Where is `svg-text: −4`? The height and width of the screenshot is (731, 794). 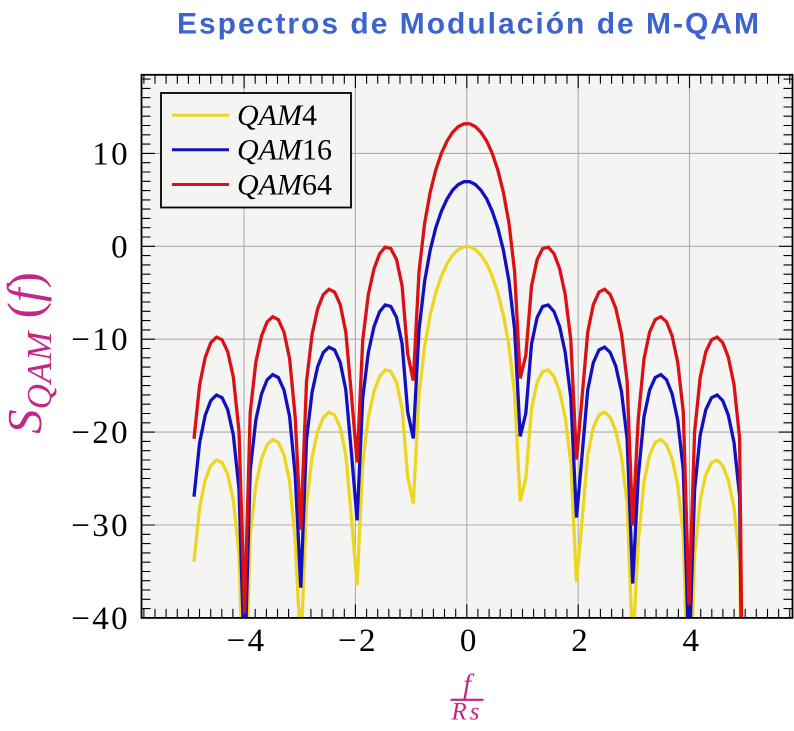
svg-text: −4 is located at coordinates (247, 641).